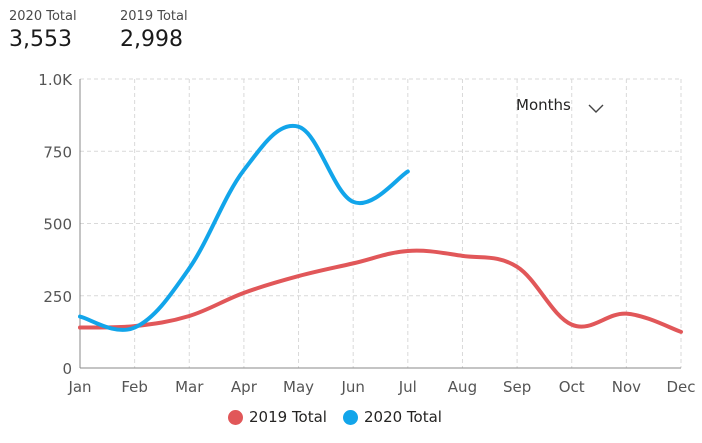 Image resolution: width=702 pixels, height=443 pixels. What do you see at coordinates (55, 80) in the screenshot?
I see `y-tick-label: 1.0K` at bounding box center [55, 80].